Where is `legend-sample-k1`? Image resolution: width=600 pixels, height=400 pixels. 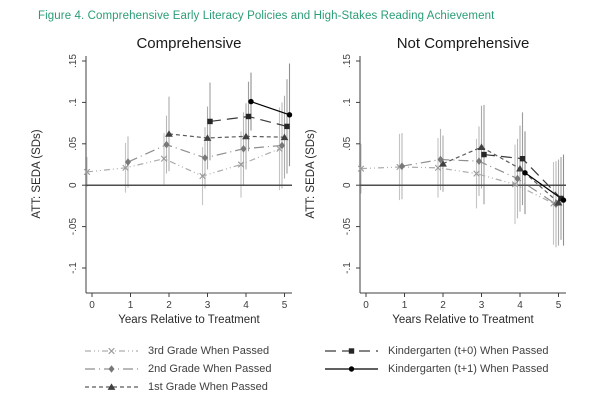
legend-sample-k1 is located at coordinates (351, 369).